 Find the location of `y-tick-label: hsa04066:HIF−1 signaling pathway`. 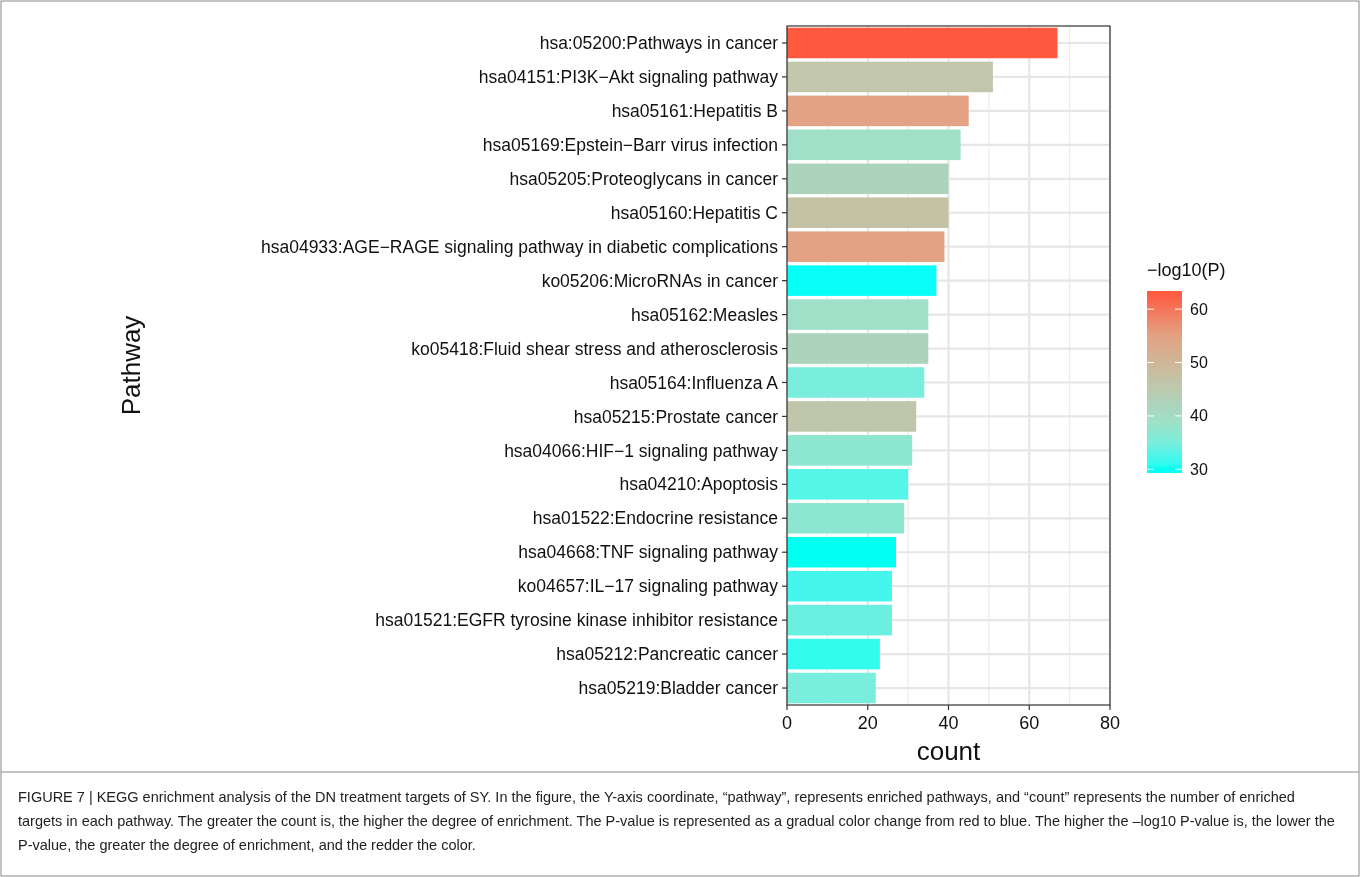

y-tick-label: hsa04066:HIF−1 signaling pathway is located at coordinates (641, 450).